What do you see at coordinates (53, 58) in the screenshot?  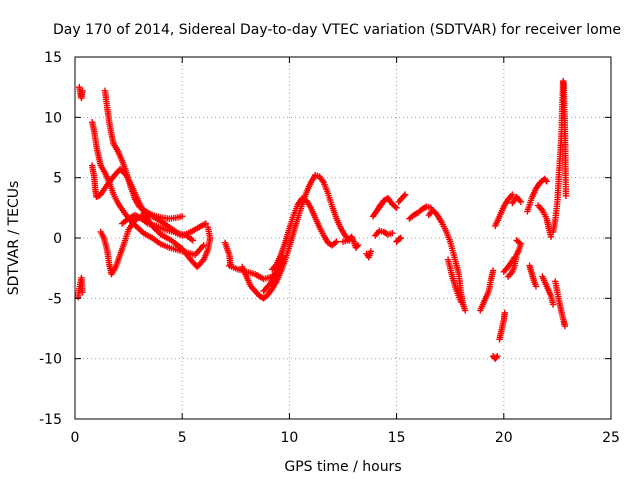 I see `y-tick-label: 15` at bounding box center [53, 58].